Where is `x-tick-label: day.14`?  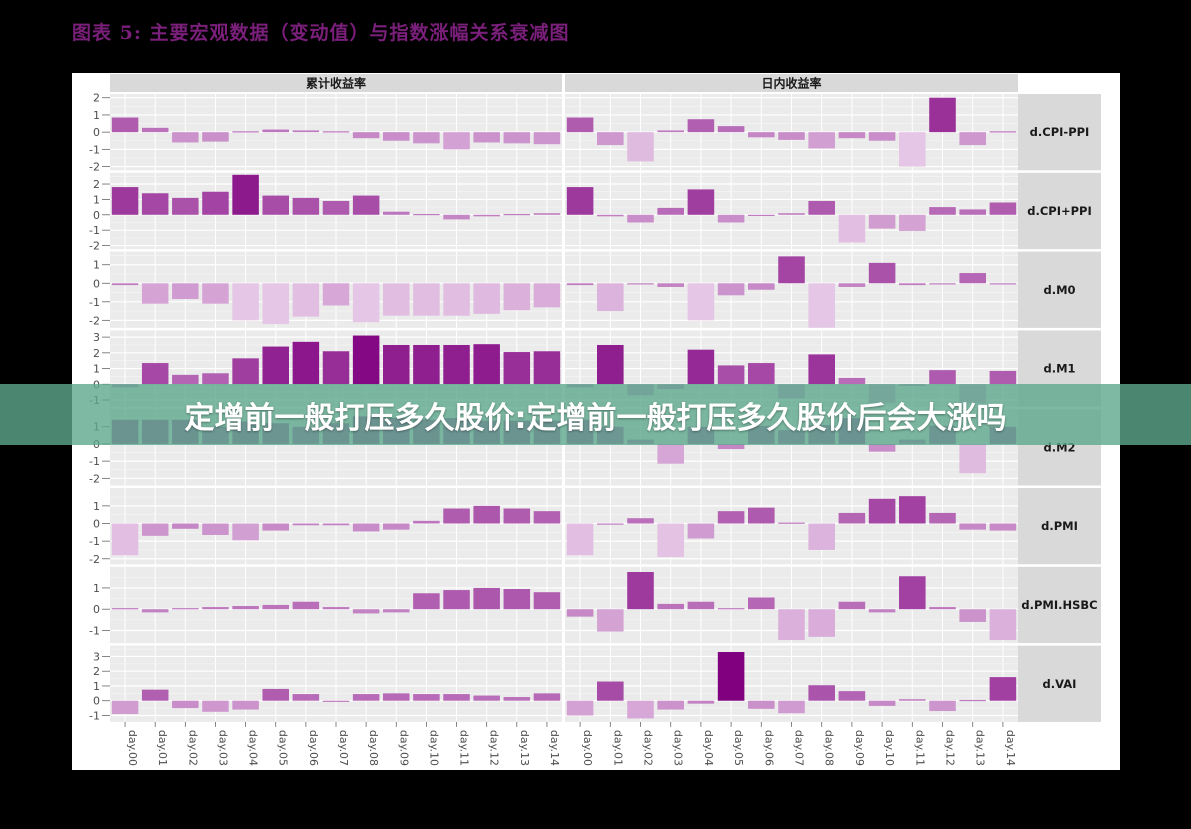 x-tick-label: day.14 is located at coordinates (1010, 748).